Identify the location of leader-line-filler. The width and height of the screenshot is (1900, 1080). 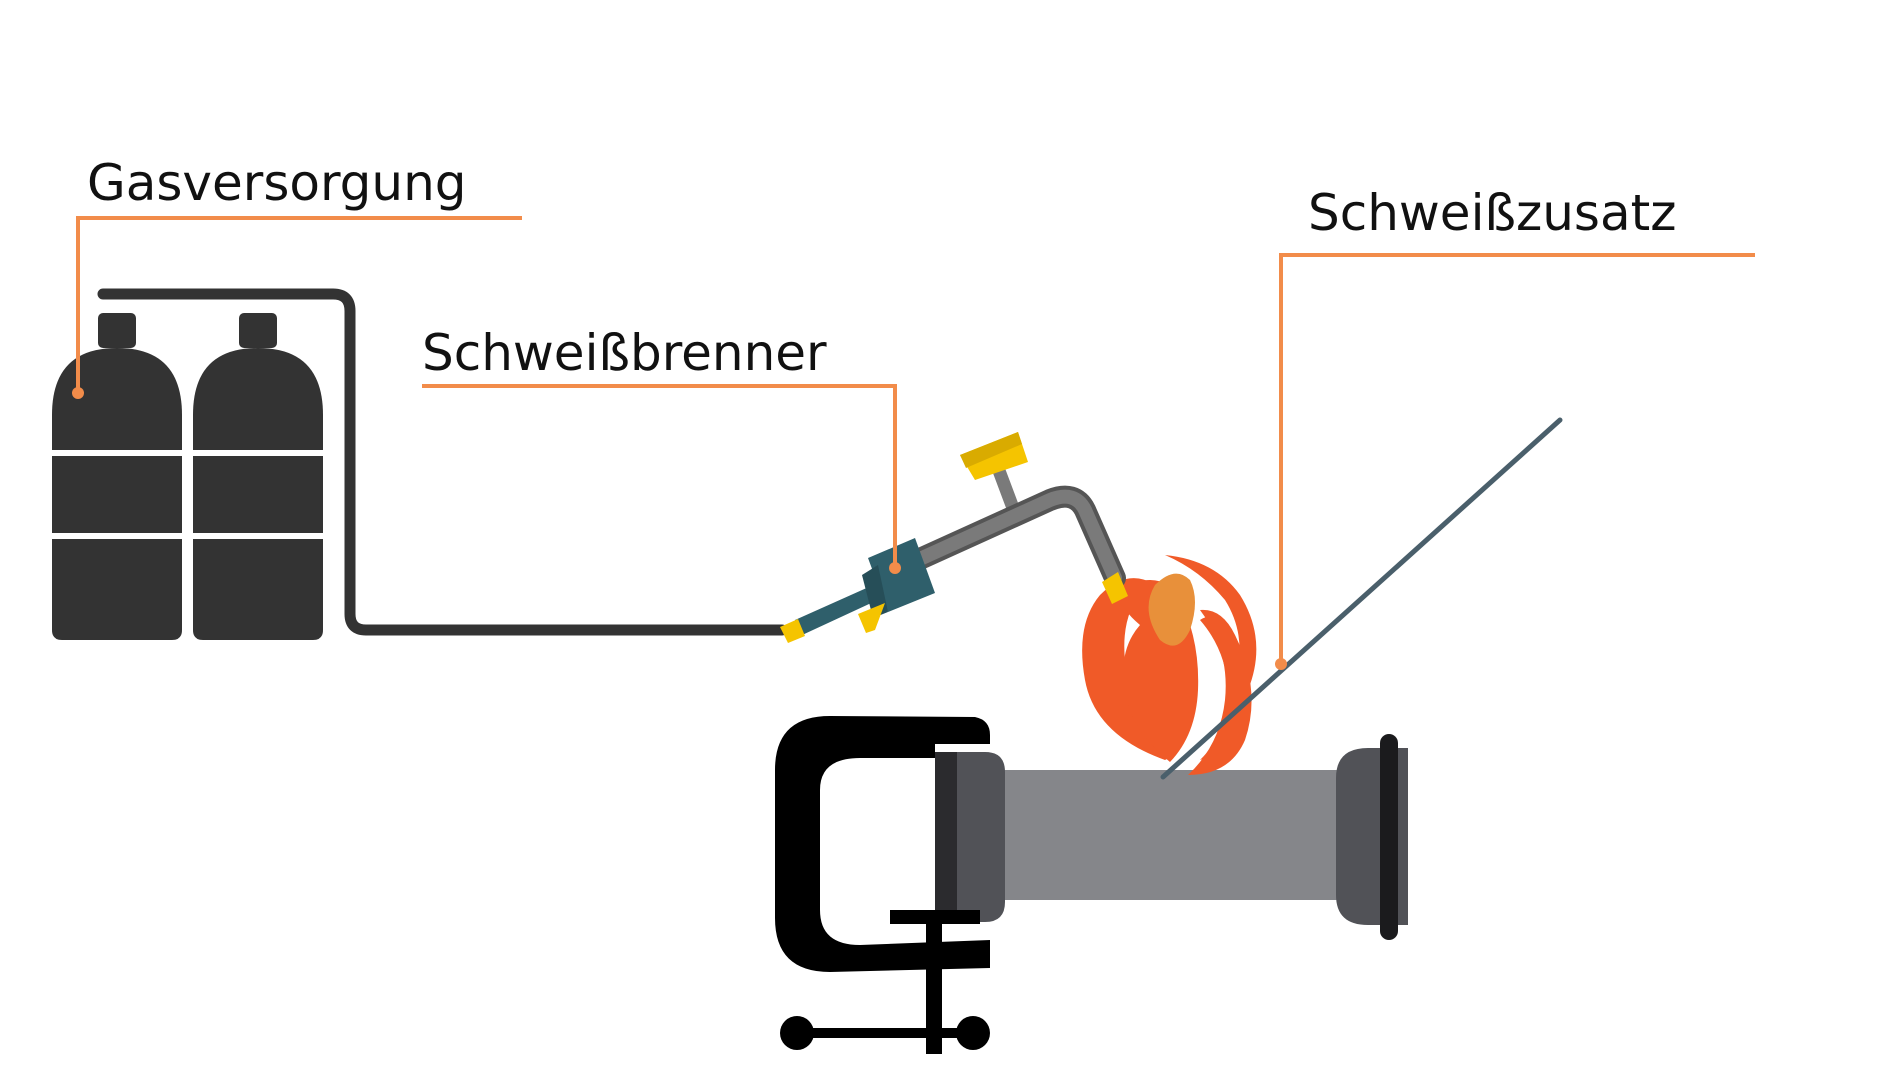
(1517, 458).